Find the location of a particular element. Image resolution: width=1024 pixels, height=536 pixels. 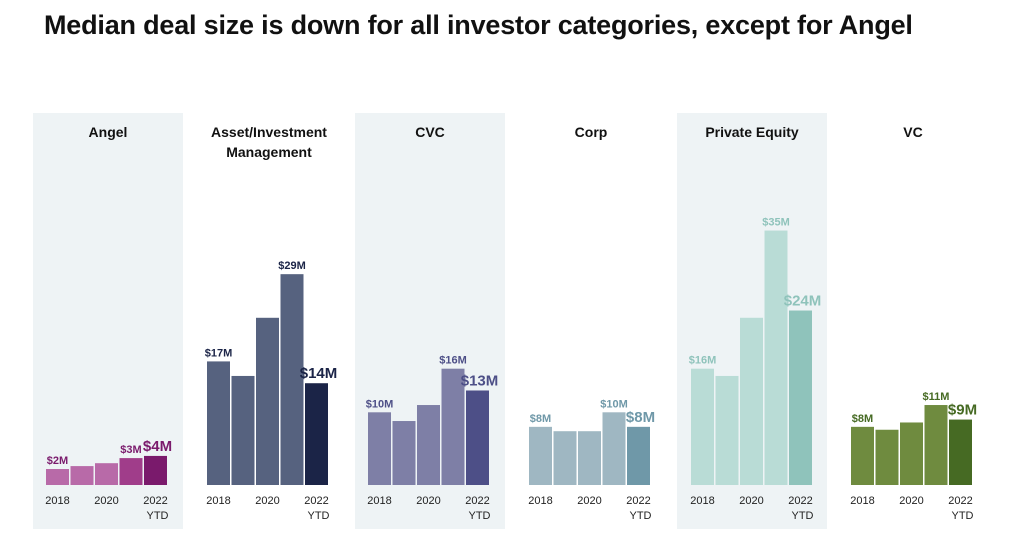

tick-label-angel-4: YTD is located at coordinates (158, 516).